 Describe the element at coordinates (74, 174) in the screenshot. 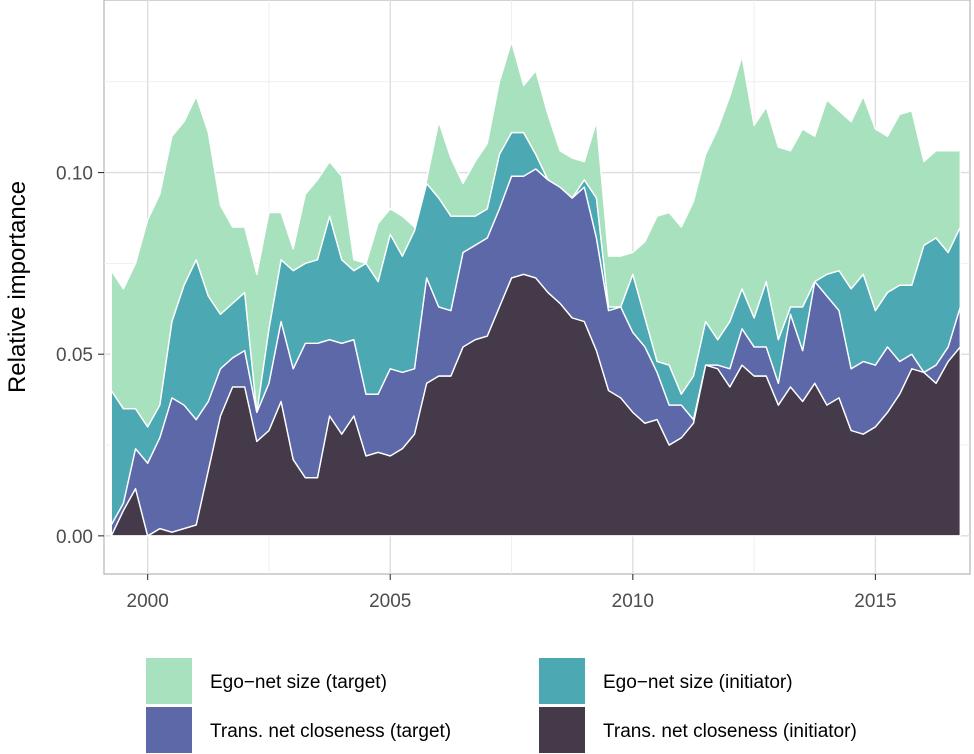

I see `y-tick-label: 0.10` at that location.